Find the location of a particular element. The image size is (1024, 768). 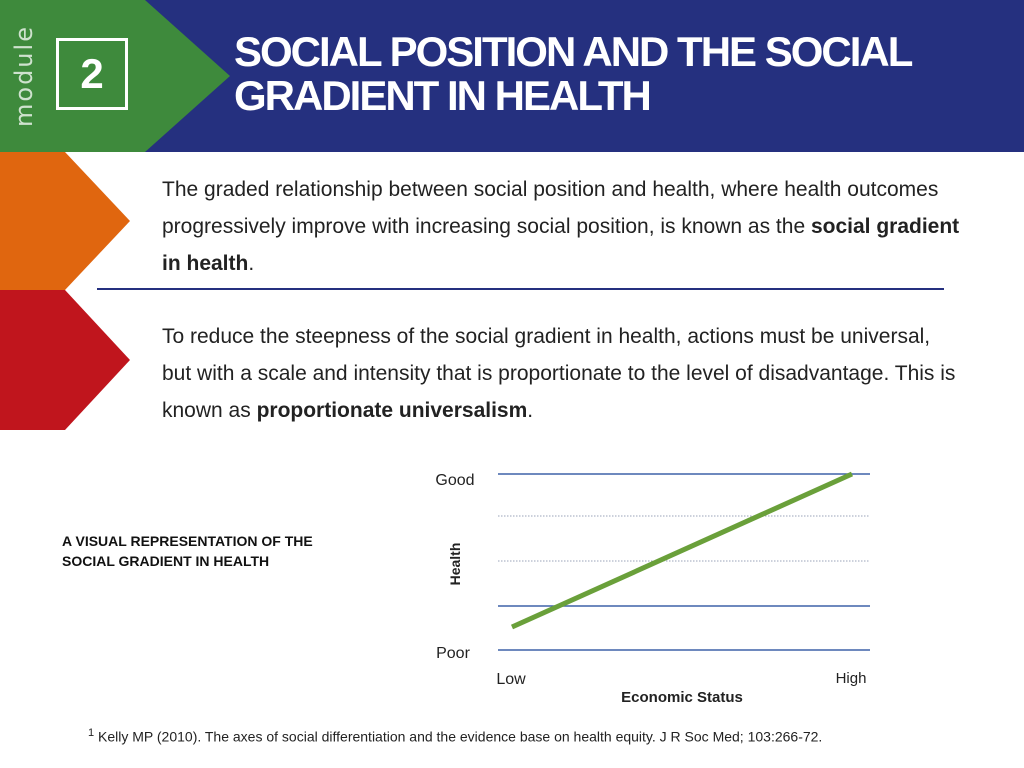

y-top-label: Good is located at coordinates (454, 480).